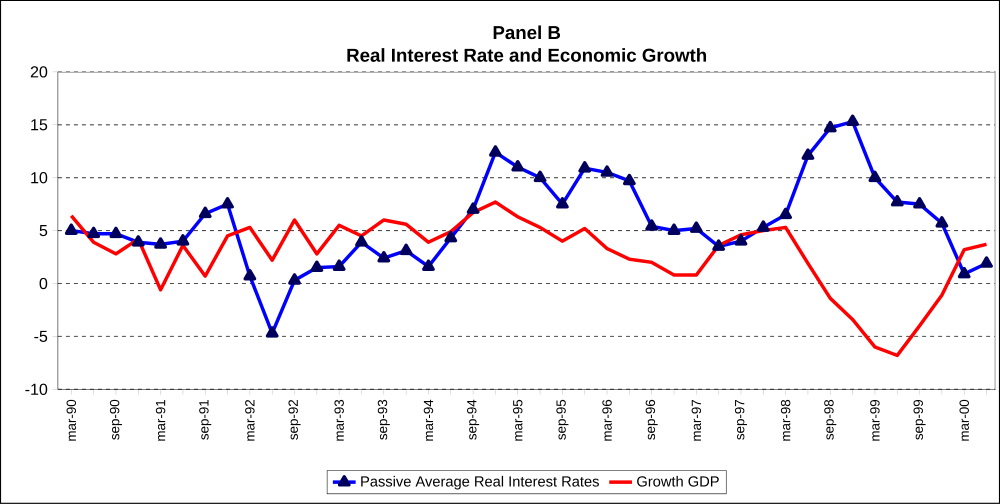 The image size is (1000, 504). I want to click on x-tick-label: sep-94, so click(473, 420).